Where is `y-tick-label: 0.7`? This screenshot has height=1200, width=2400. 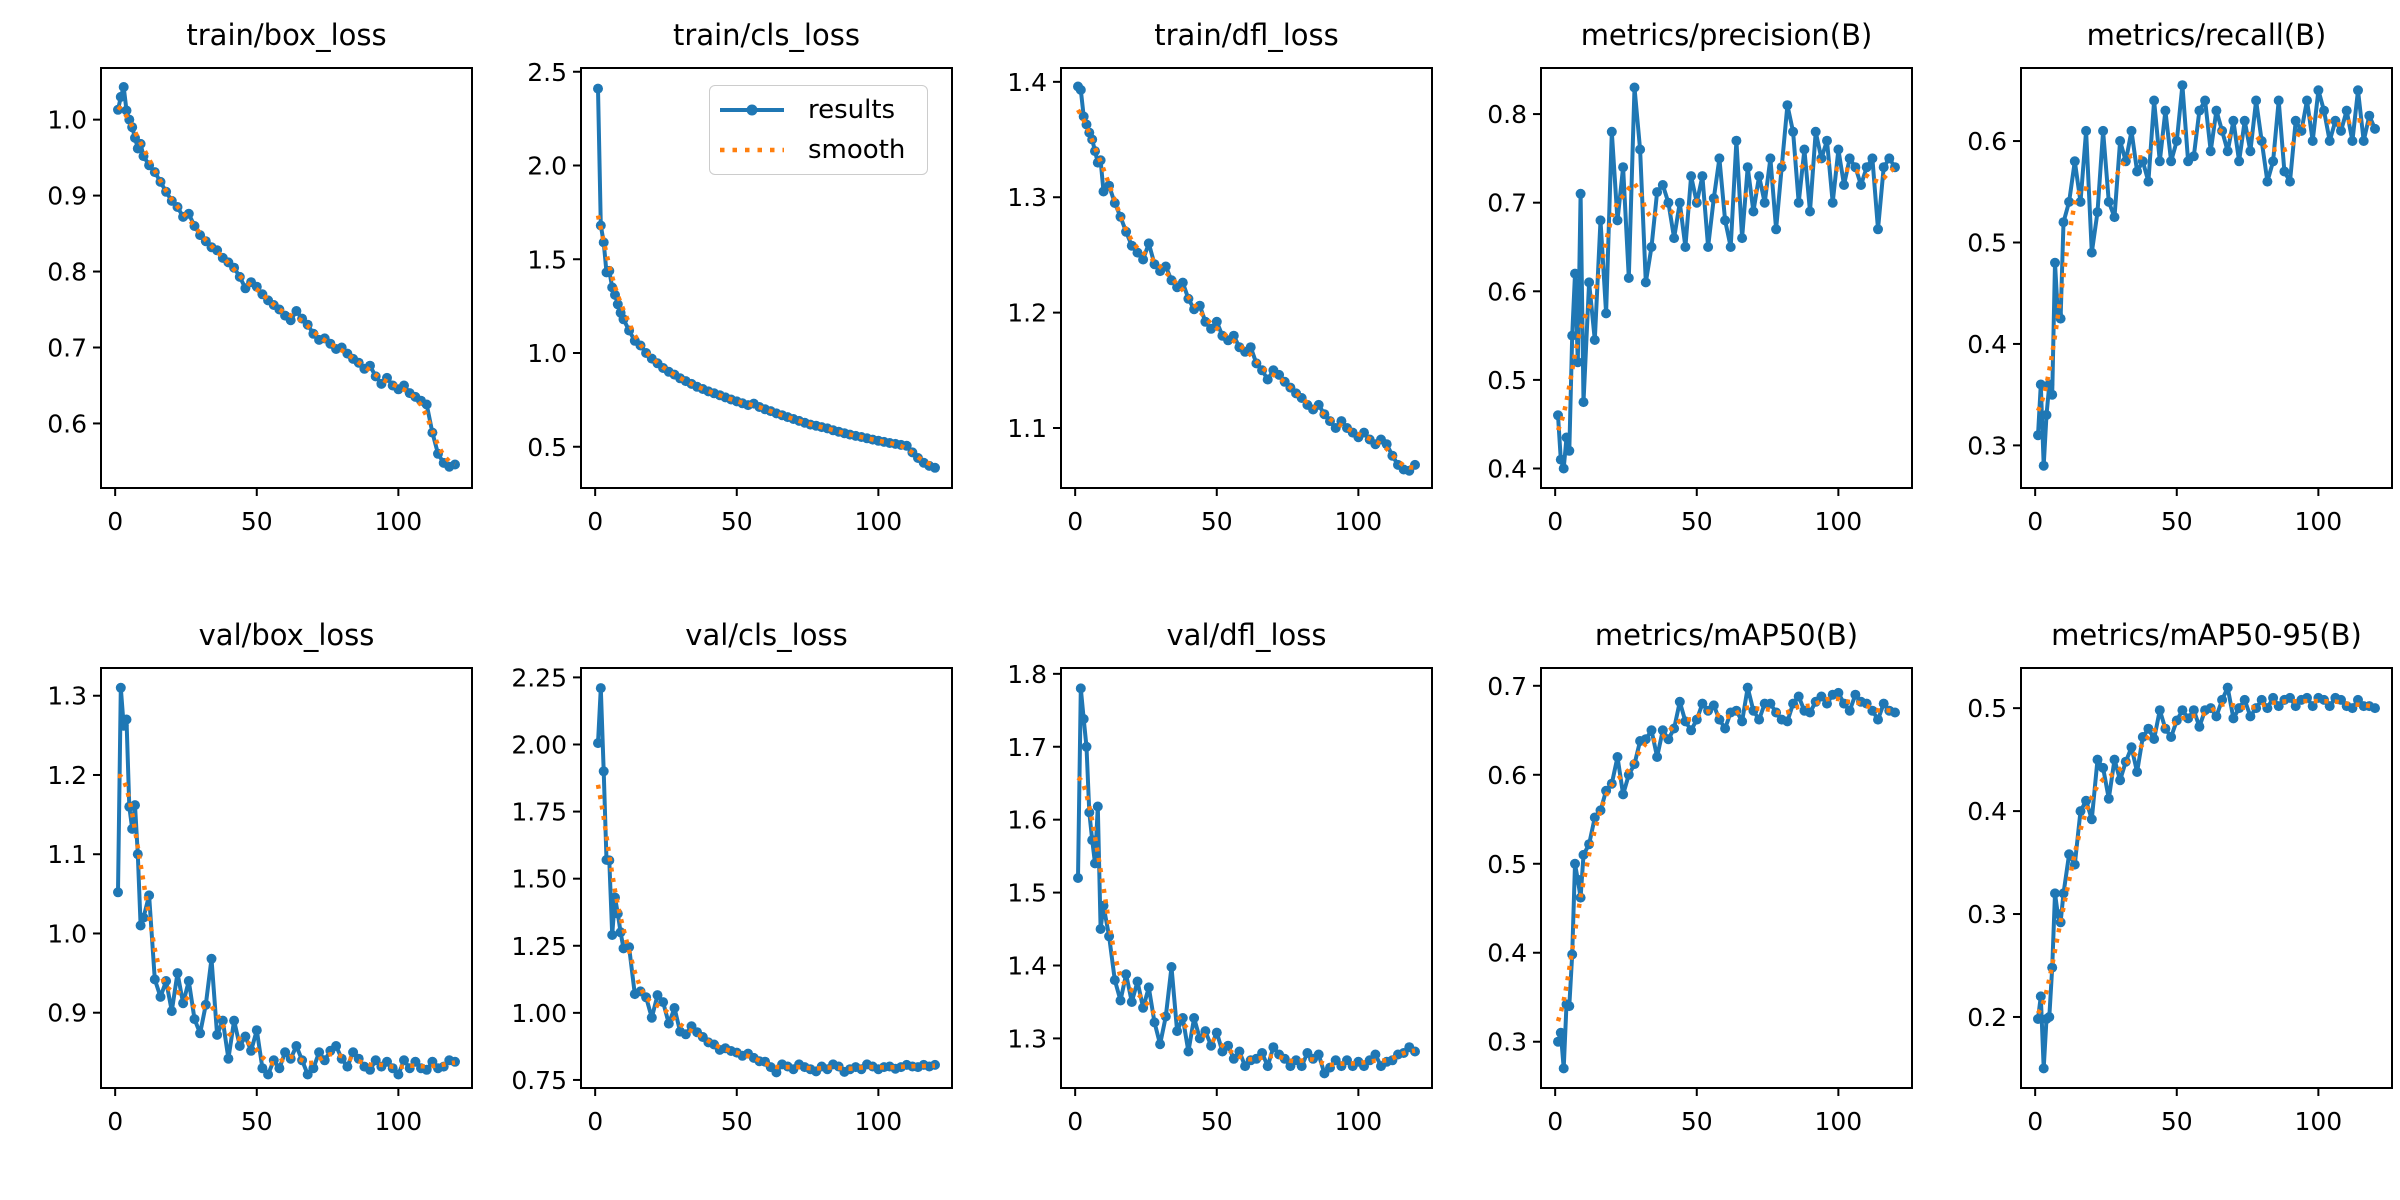 y-tick-label: 0.7 is located at coordinates (1507, 203).